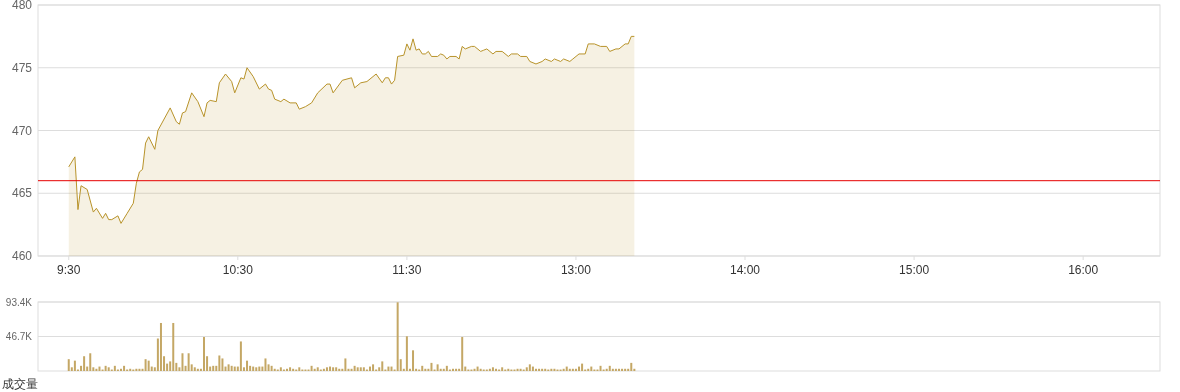 This screenshot has width=1180, height=392. What do you see at coordinates (69, 270) in the screenshot?
I see `x-tick-label: 9:30` at bounding box center [69, 270].